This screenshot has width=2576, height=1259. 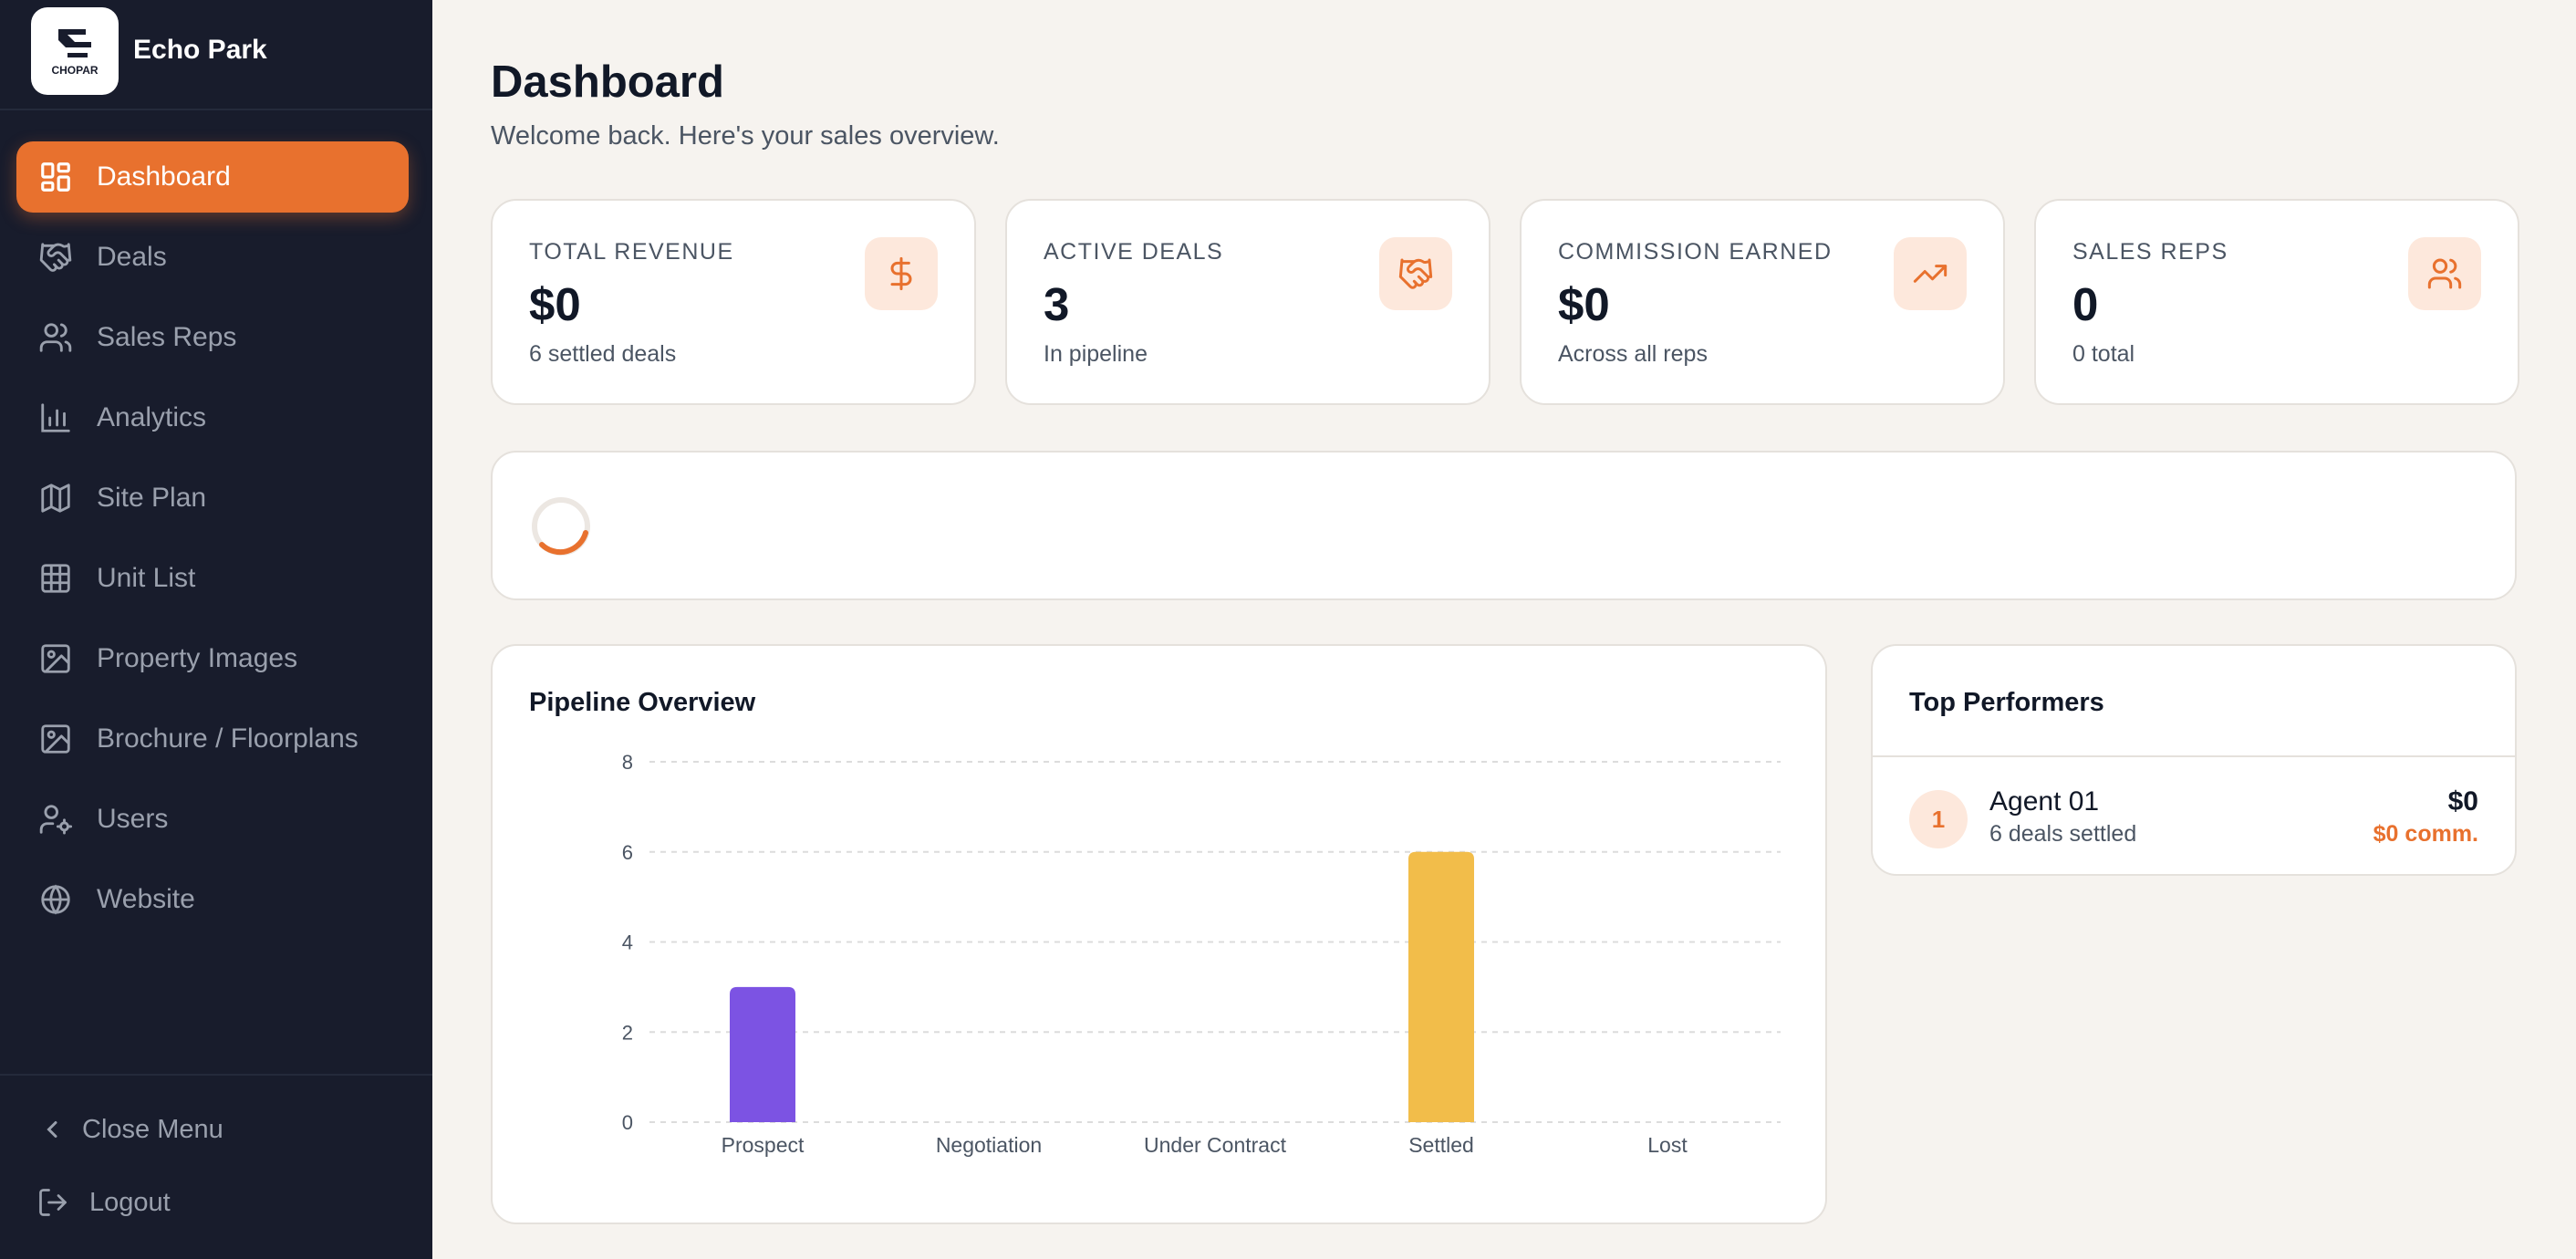 What do you see at coordinates (627, 1032) in the screenshot?
I see `y-tick-label: 2` at bounding box center [627, 1032].